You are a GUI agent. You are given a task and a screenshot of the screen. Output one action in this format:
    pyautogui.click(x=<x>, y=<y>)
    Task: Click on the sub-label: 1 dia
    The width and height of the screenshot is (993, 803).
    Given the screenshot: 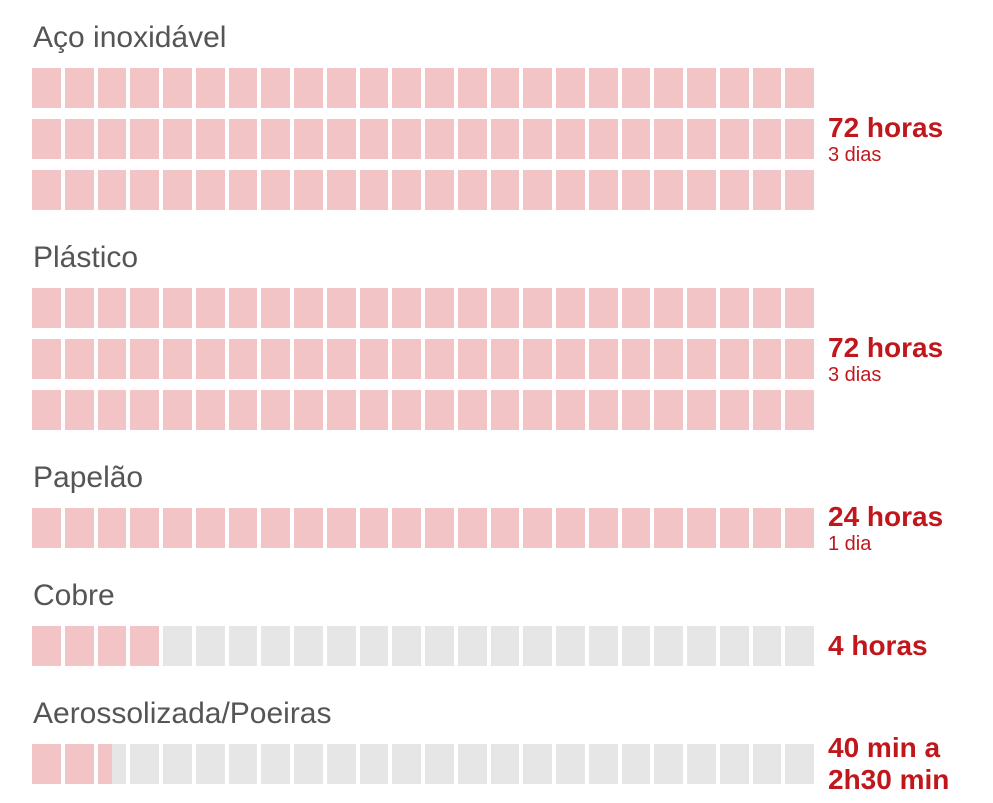 What is the action you would take?
    pyautogui.click(x=850, y=544)
    